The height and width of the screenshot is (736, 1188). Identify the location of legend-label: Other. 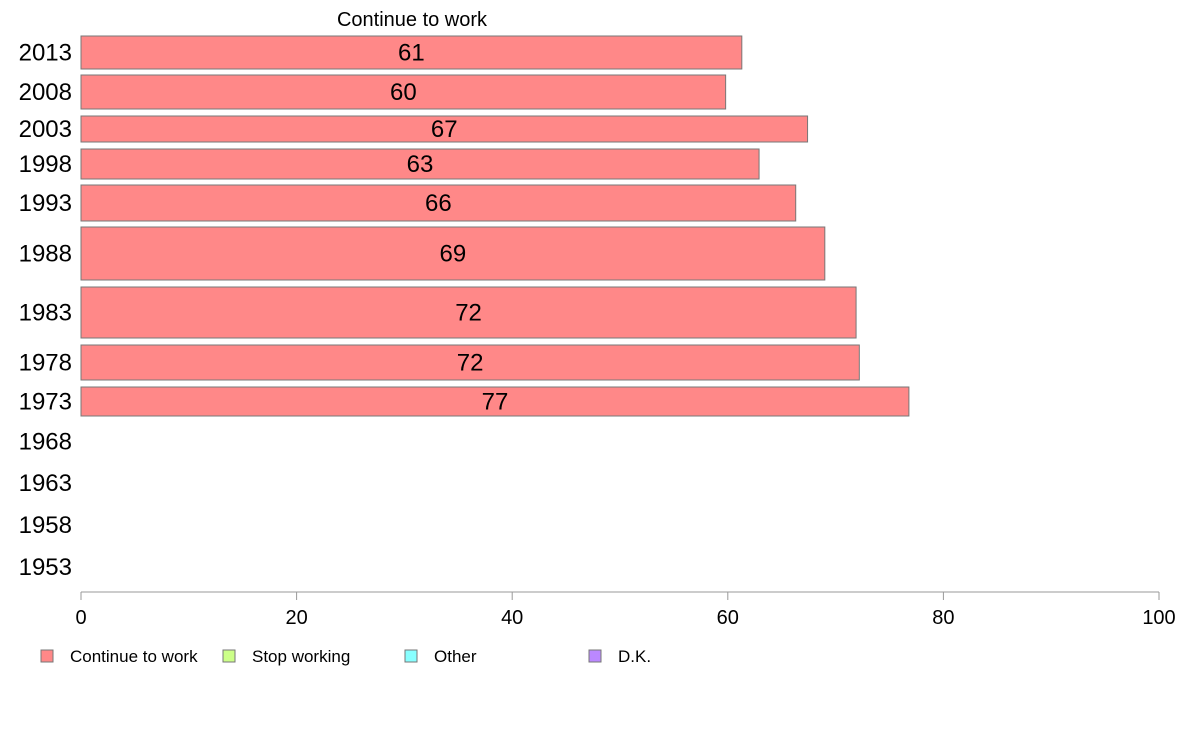
(455, 656).